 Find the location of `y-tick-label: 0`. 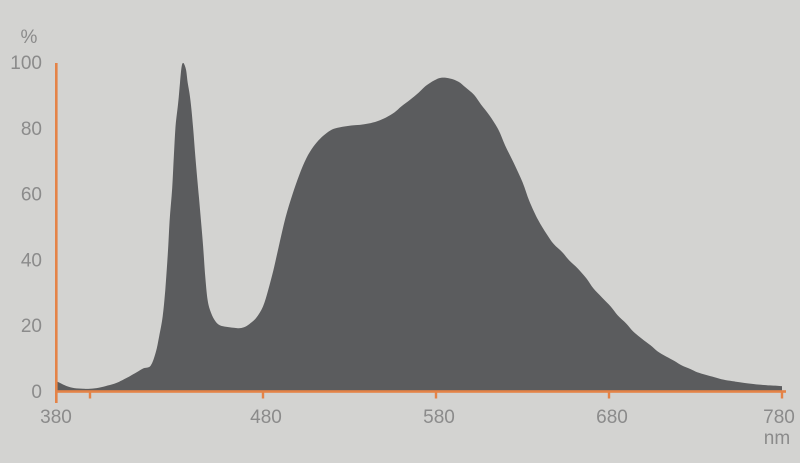

y-tick-label: 0 is located at coordinates (36, 392).